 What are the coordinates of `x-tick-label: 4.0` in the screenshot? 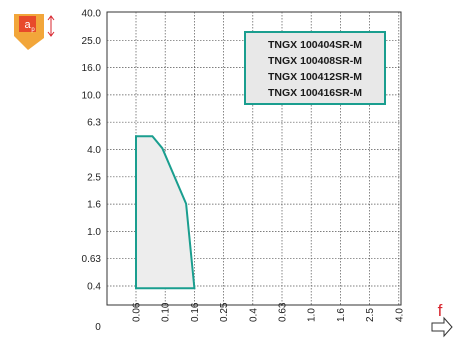 It's located at (399, 315).